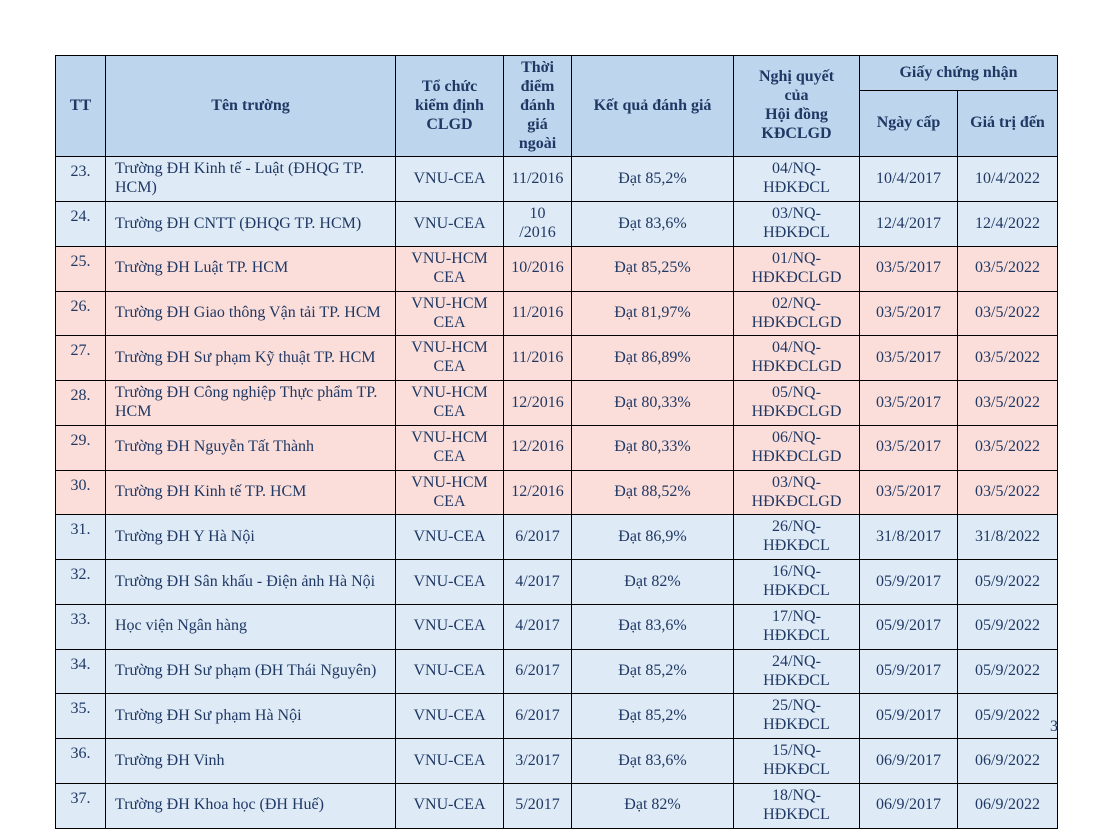  What do you see at coordinates (796, 179) in the screenshot?
I see `council-resolution: 04/NQ- HĐKĐCL` at bounding box center [796, 179].